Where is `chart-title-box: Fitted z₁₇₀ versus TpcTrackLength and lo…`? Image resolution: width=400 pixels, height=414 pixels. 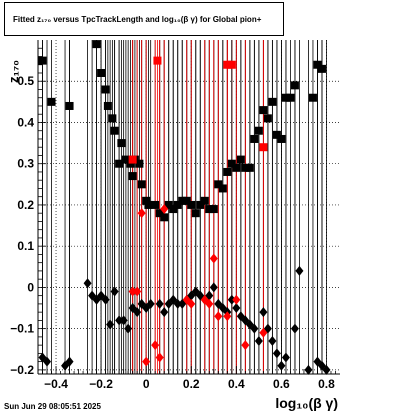 chart-title-box: Fitted z₁₇₀ versus TpcTrackLength and lo… is located at coordinates (144, 19).